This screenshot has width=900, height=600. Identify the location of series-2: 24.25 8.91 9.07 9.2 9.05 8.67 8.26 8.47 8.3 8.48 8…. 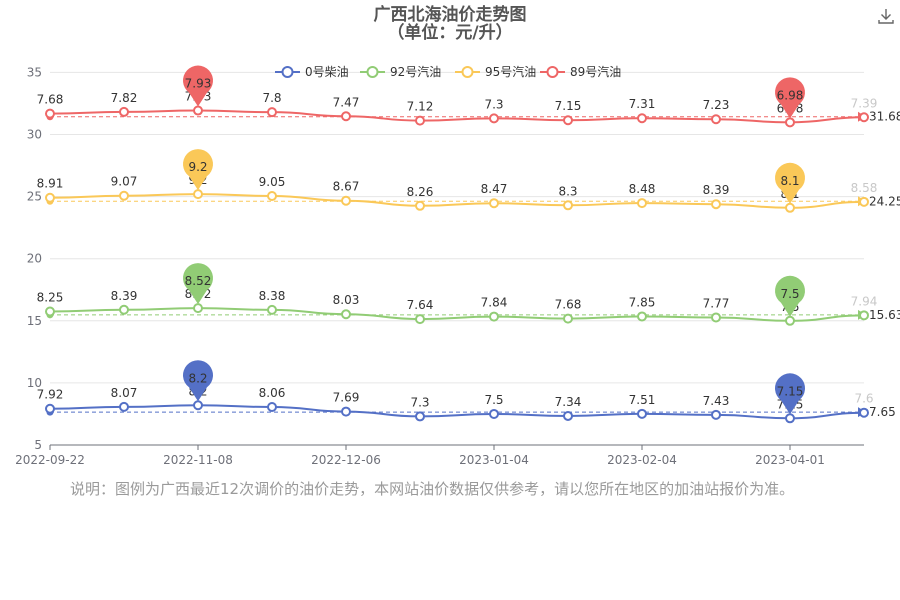
(468, 181).